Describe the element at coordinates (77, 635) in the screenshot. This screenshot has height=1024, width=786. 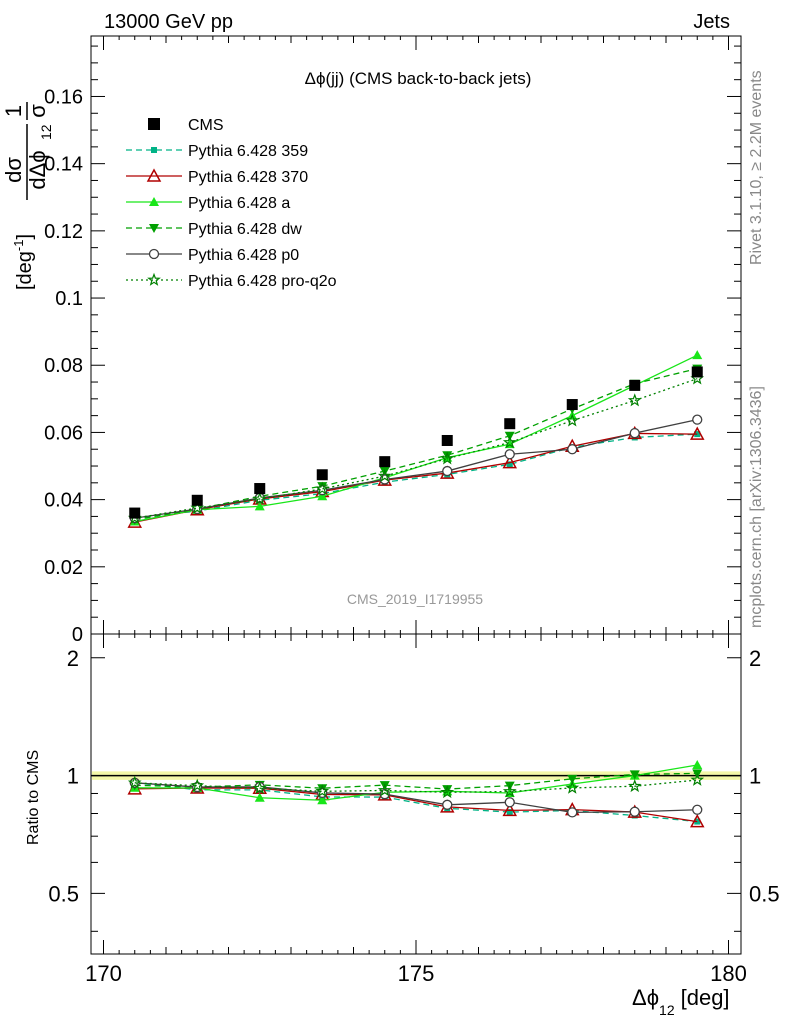
I see `y-tick-label: 0` at that location.